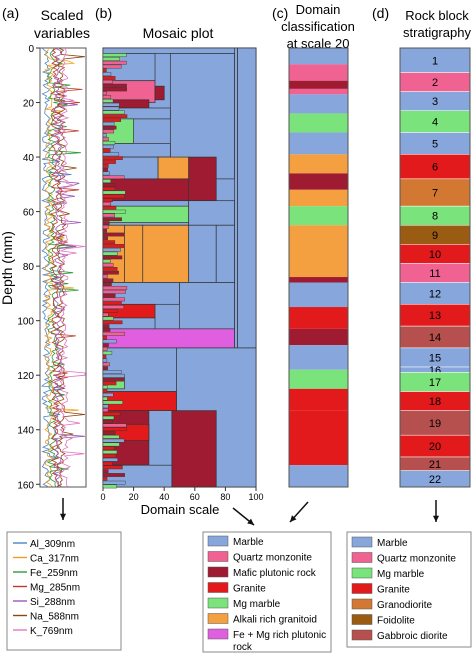 The width and height of the screenshot is (474, 655). What do you see at coordinates (272, 558) in the screenshot?
I see `legend-b-label-1: Quartz monzonite` at bounding box center [272, 558].